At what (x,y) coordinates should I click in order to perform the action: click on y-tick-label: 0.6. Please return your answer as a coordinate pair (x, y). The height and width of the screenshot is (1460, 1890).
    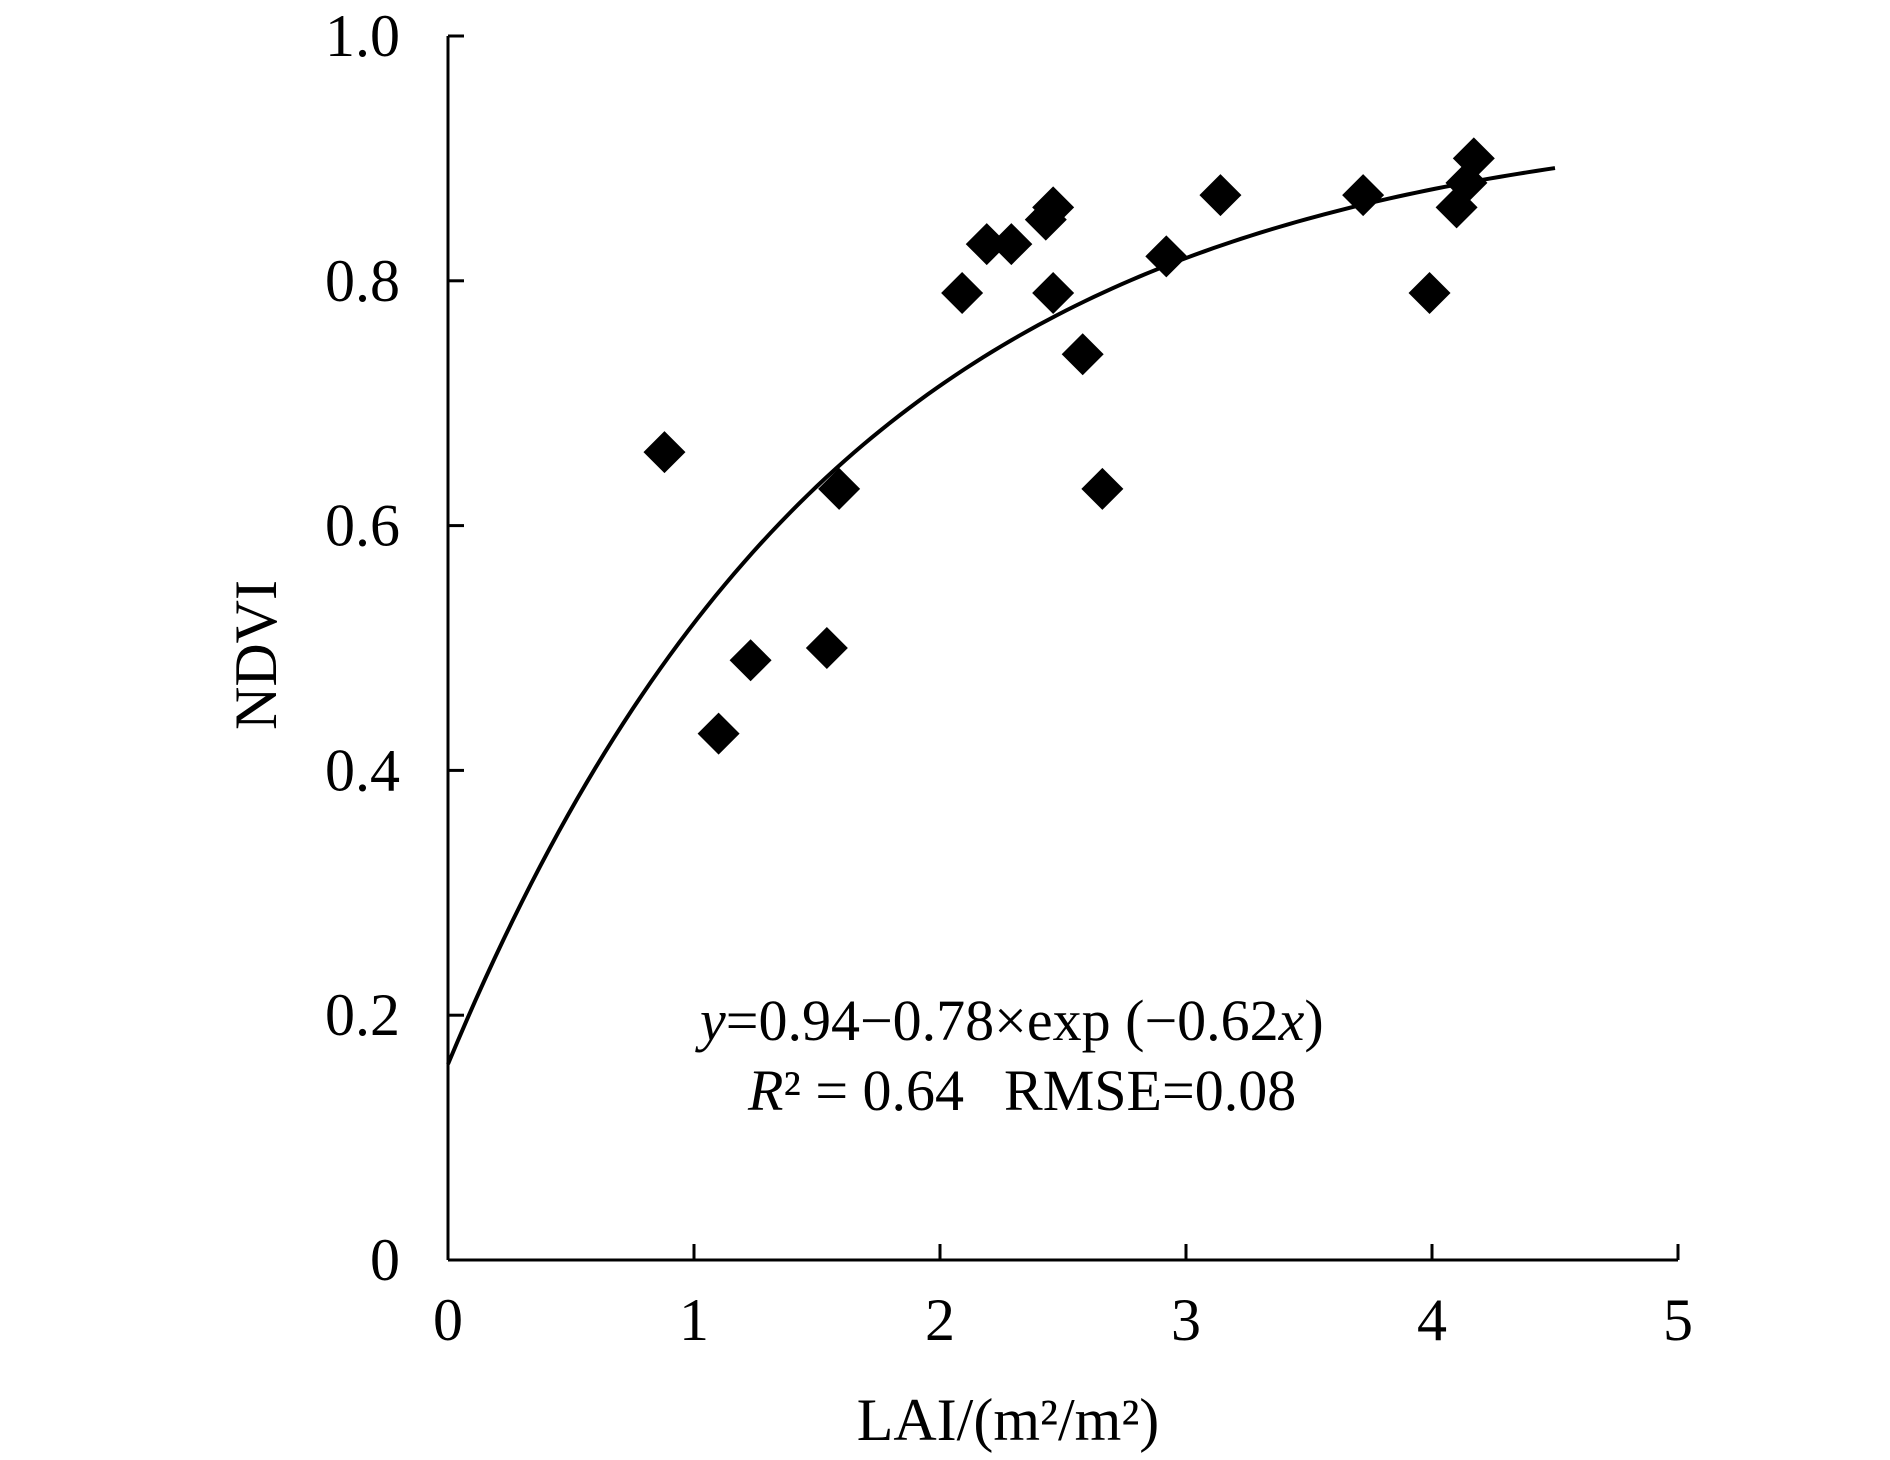
    Looking at the image, I should click on (362, 526).